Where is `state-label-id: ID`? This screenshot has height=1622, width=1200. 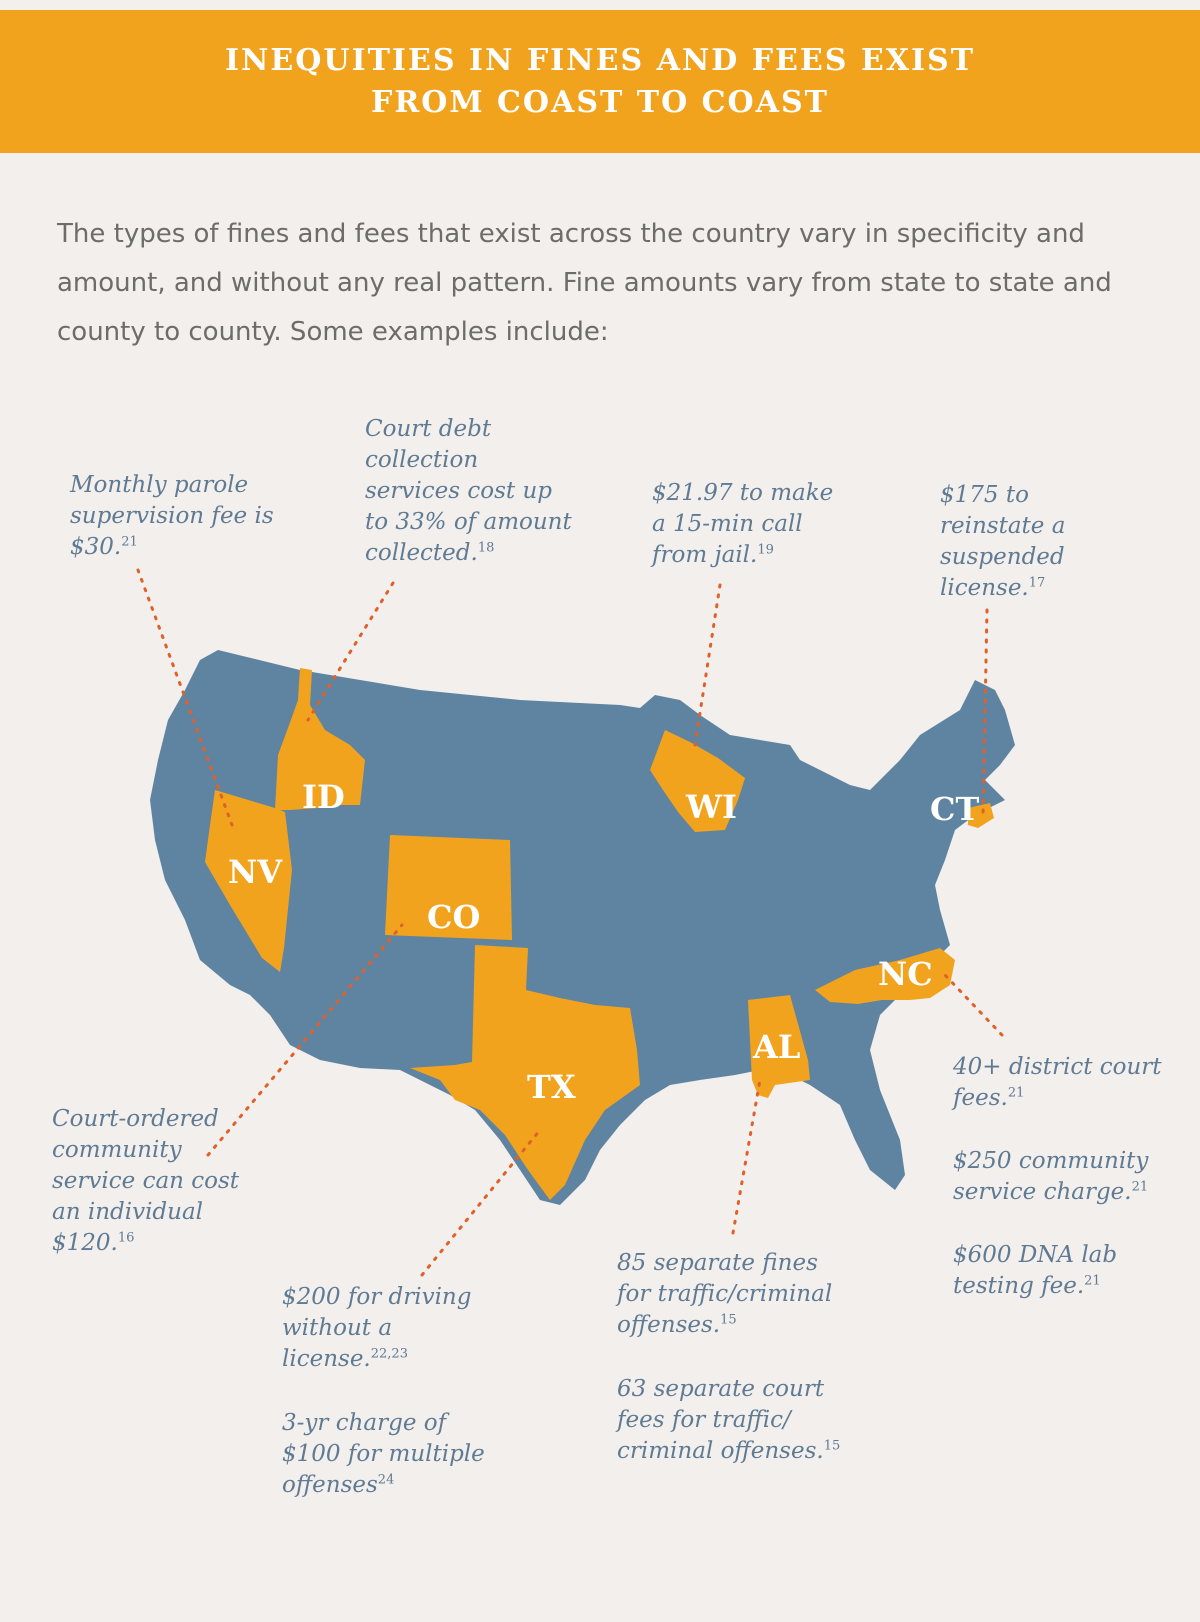 state-label-id: ID is located at coordinates (323, 797).